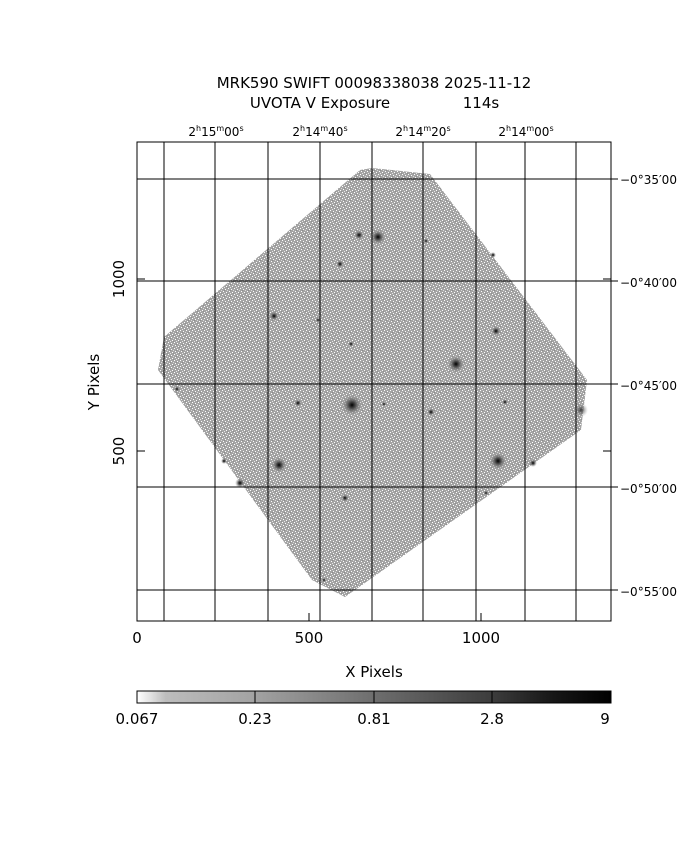  Describe the element at coordinates (370, 131) in the screenshot. I see `ra-labels: 2h15m00s 2h14m40s 2h14m20s 2h14m00s` at that location.